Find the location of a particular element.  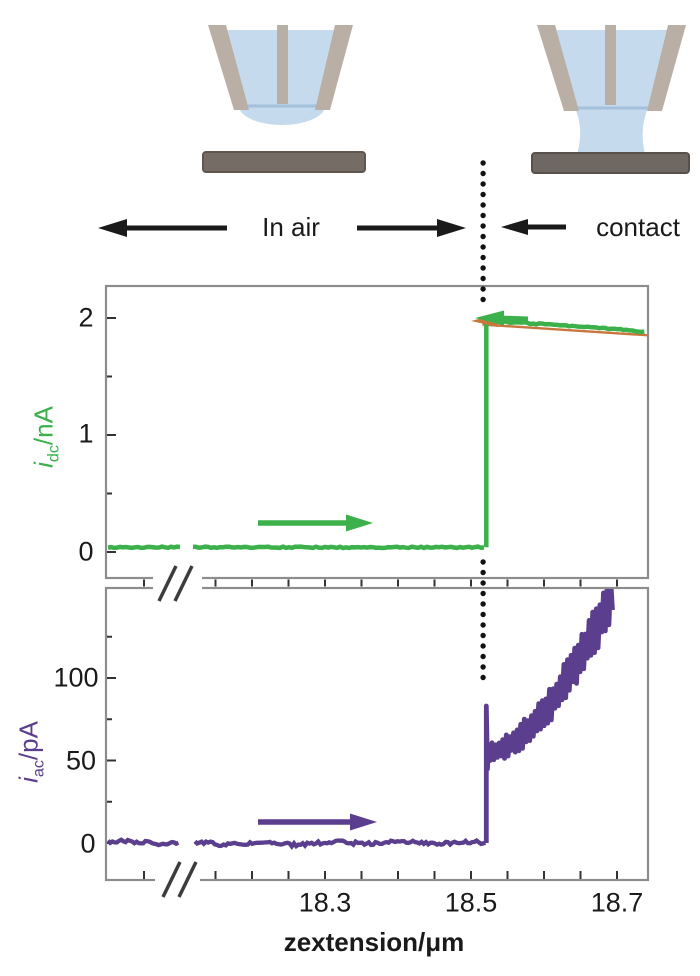

ac-trace is located at coordinates (549, 716).